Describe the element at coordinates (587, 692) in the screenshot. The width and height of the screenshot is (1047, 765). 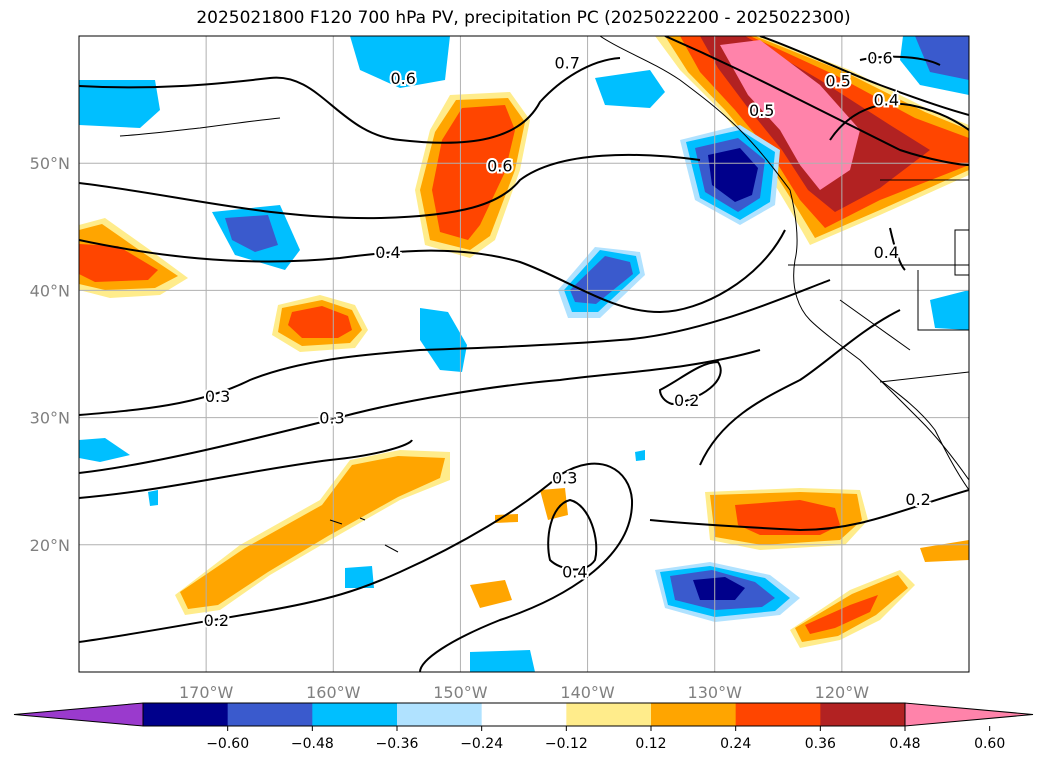
I see `longitude-label: 140°W` at that location.